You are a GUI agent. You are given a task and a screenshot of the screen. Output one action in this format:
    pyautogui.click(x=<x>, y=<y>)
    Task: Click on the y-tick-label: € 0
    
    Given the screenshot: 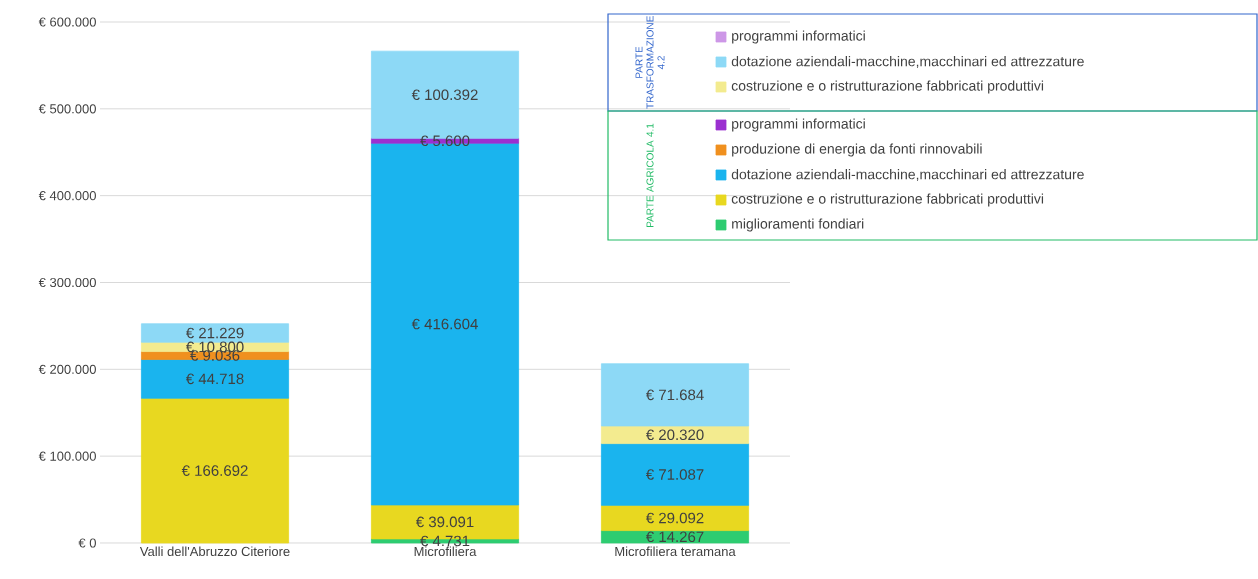 What is the action you would take?
    pyautogui.click(x=87, y=543)
    